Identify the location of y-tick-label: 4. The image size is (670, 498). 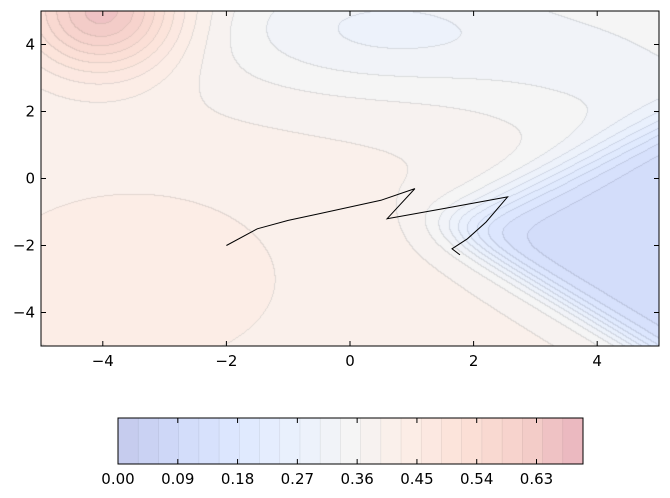
(30, 45).